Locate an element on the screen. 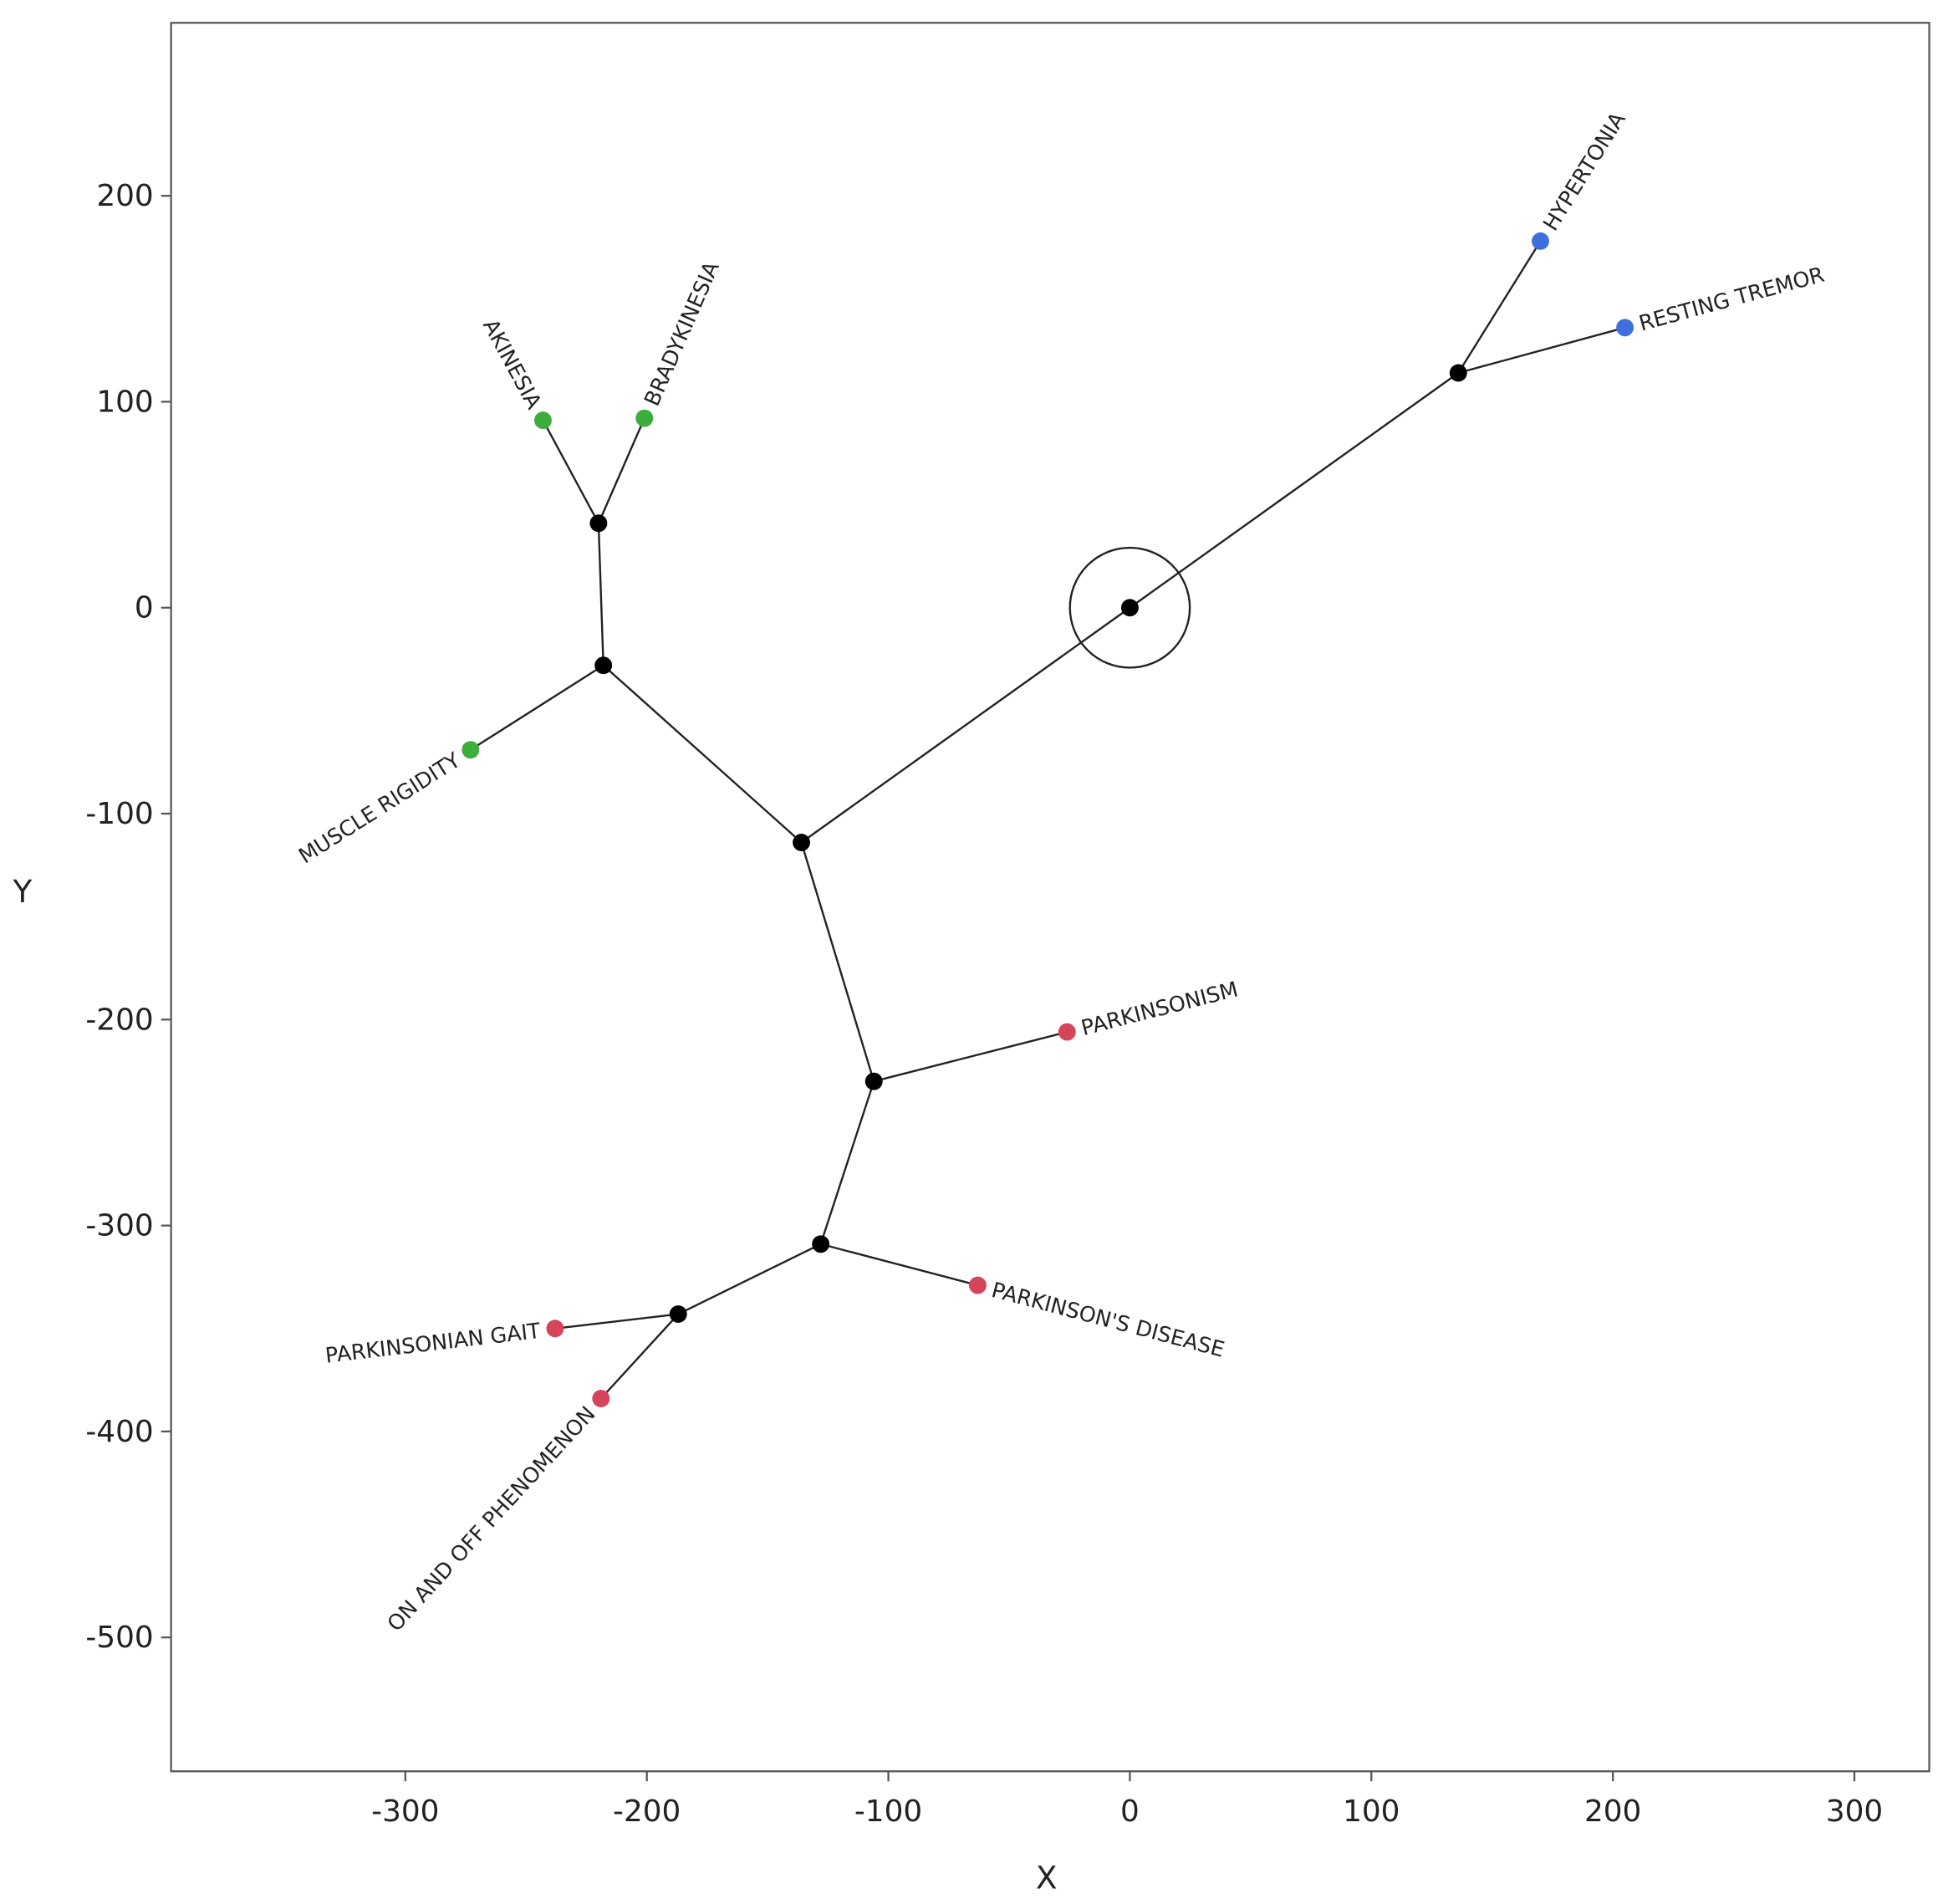 The image size is (1943, 1904). node-label: RESTING TREMOR is located at coordinates (1731, 299).